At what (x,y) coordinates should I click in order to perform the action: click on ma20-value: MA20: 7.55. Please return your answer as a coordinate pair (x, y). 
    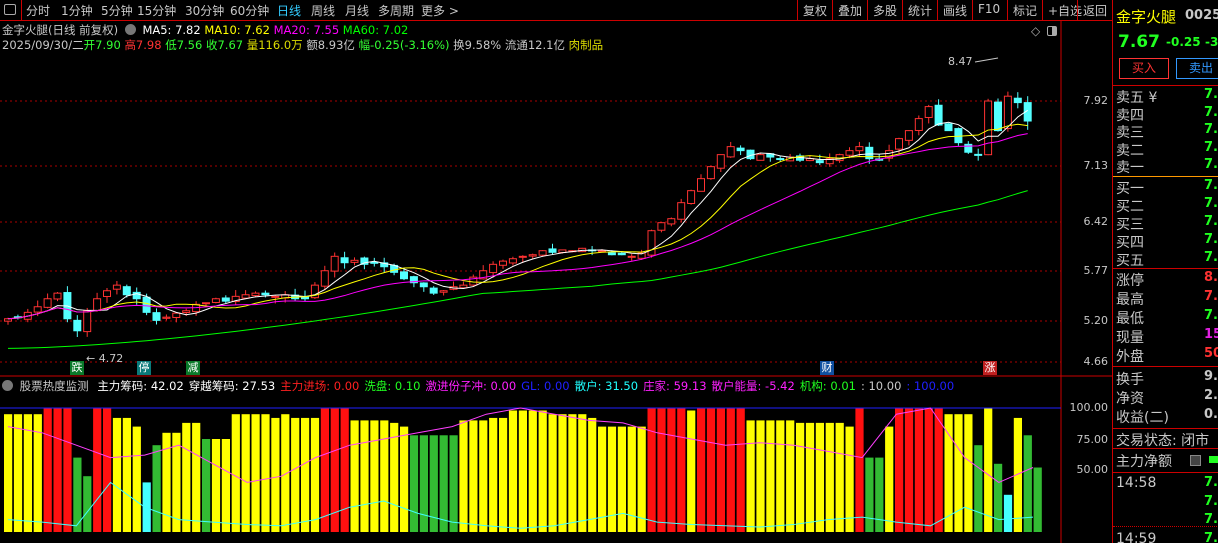
    Looking at the image, I should click on (306, 30).